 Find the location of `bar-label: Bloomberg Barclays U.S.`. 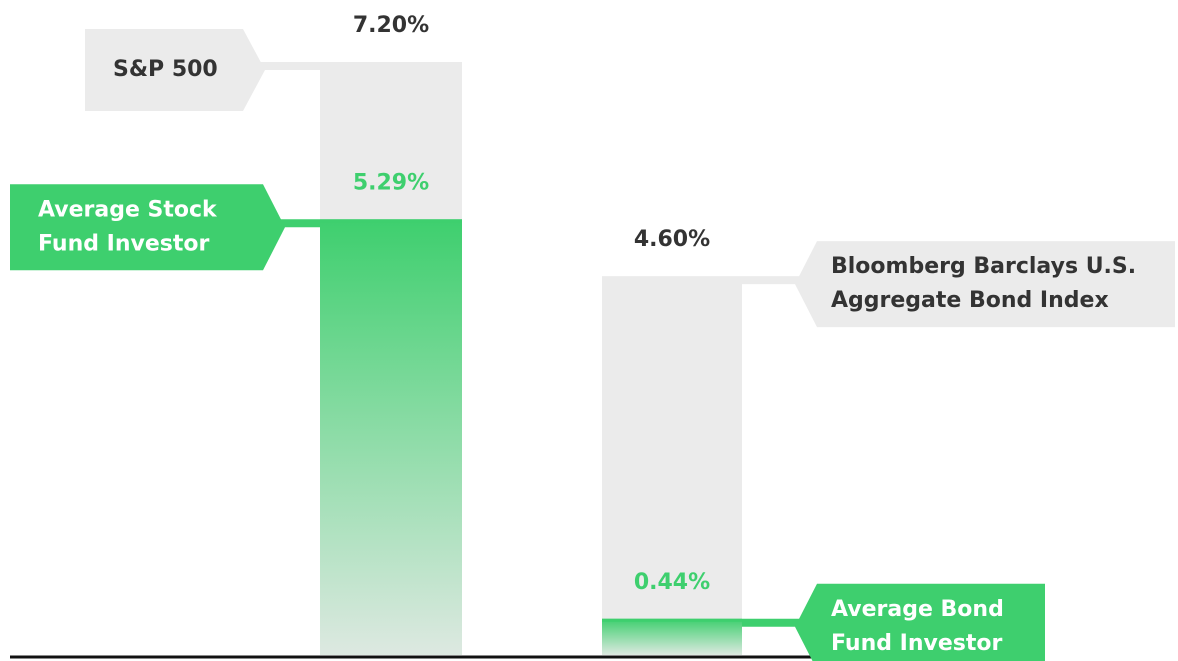

bar-label: Bloomberg Barclays U.S. is located at coordinates (983, 266).